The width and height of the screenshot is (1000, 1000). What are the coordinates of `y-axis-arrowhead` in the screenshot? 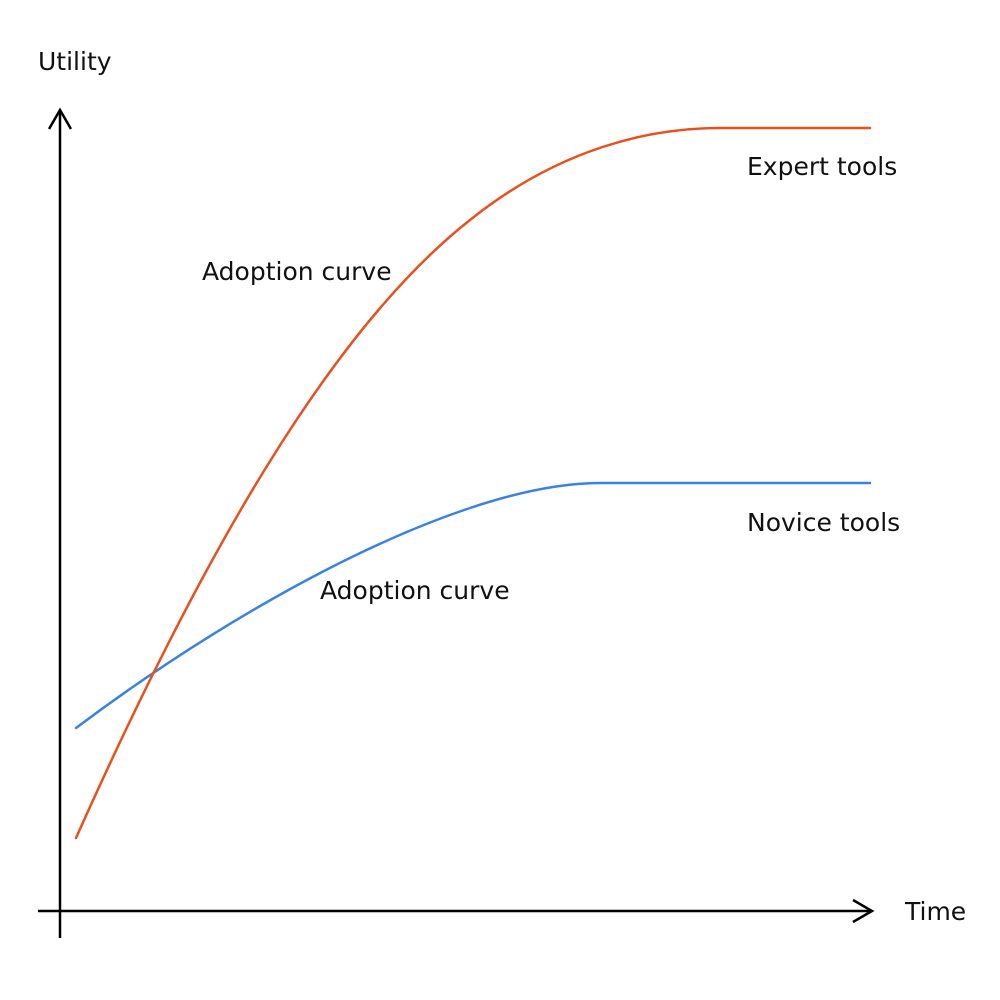 It's located at (60, 118).